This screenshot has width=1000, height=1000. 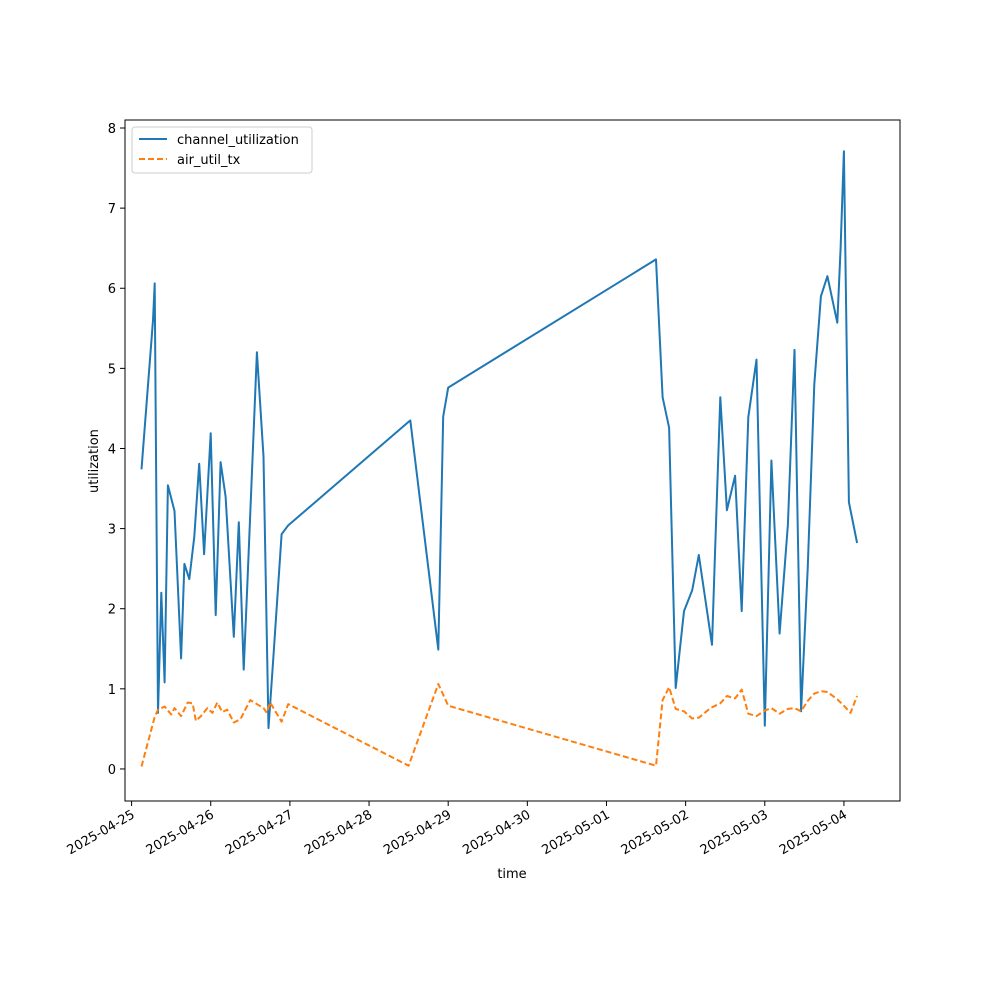 What do you see at coordinates (112, 289) in the screenshot?
I see `y-tick-label: 6` at bounding box center [112, 289].